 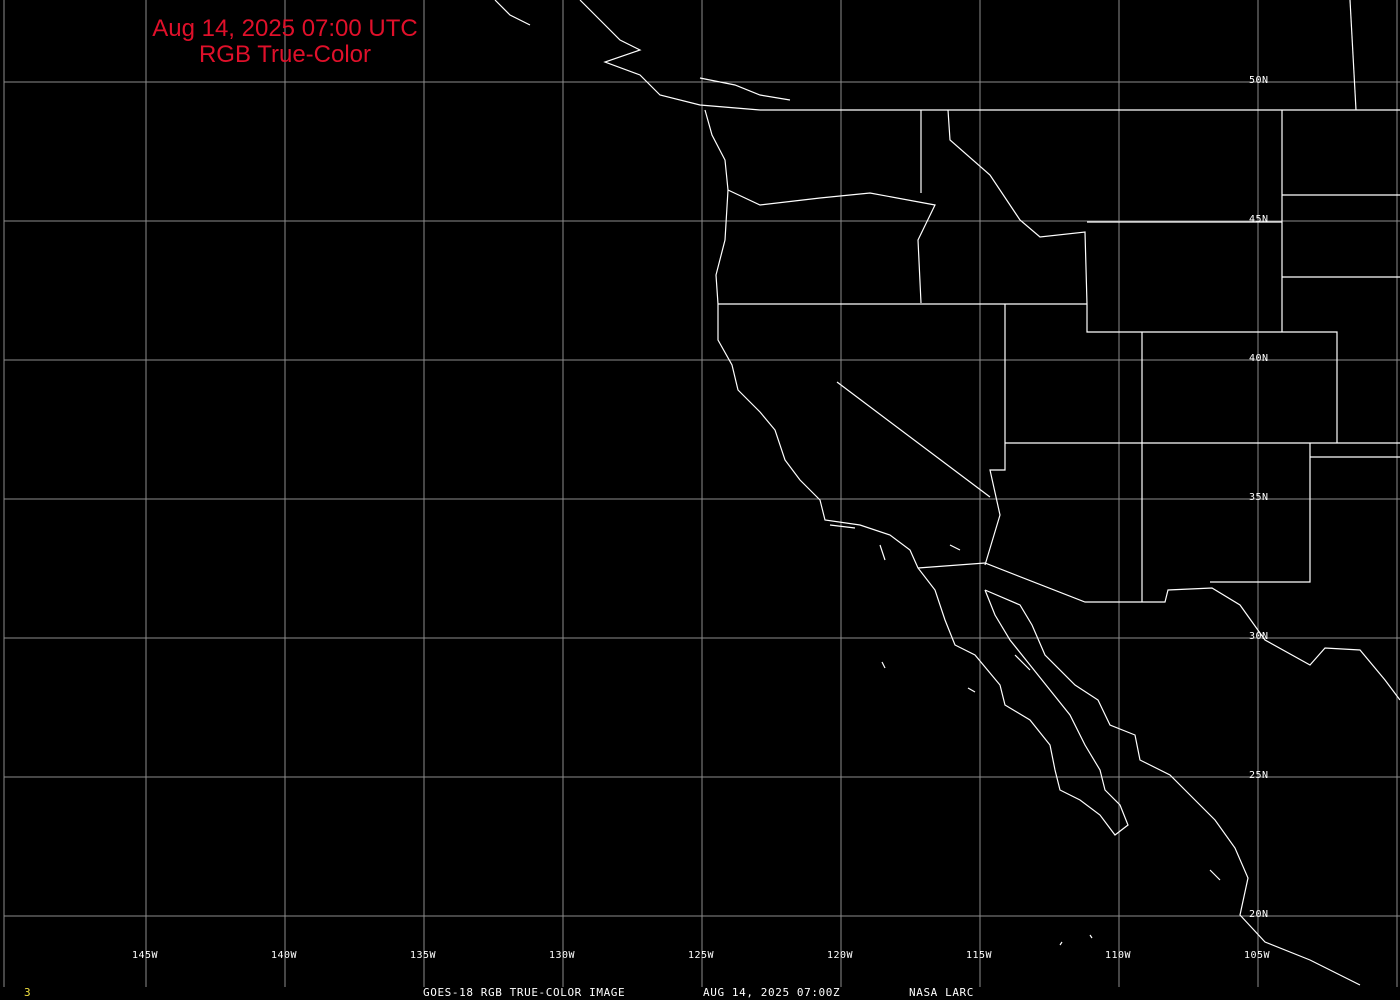 What do you see at coordinates (562, 955) in the screenshot?
I see `lon-label: 130W` at bounding box center [562, 955].